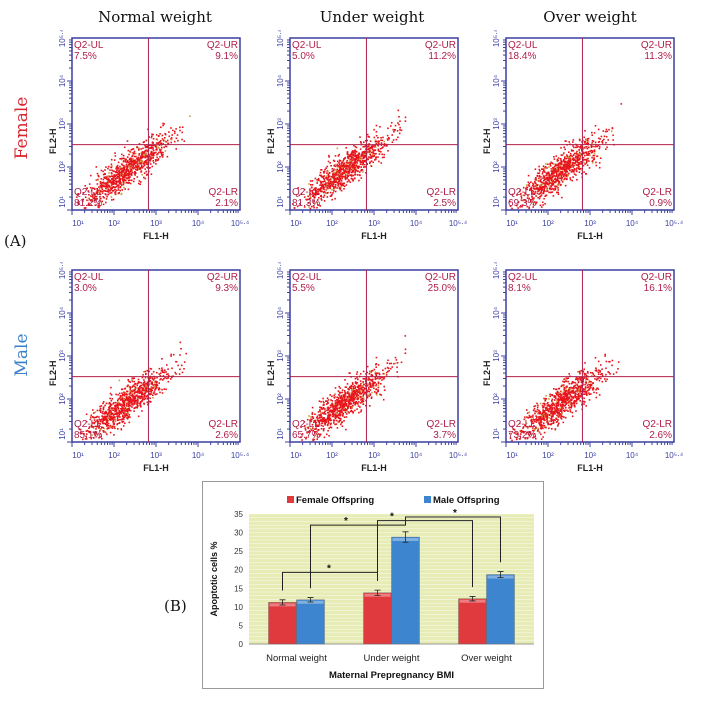 The image size is (711, 705). Describe the element at coordinates (88, 424) in the screenshot. I see `quadrant-name-ll: Q2-LL` at that location.